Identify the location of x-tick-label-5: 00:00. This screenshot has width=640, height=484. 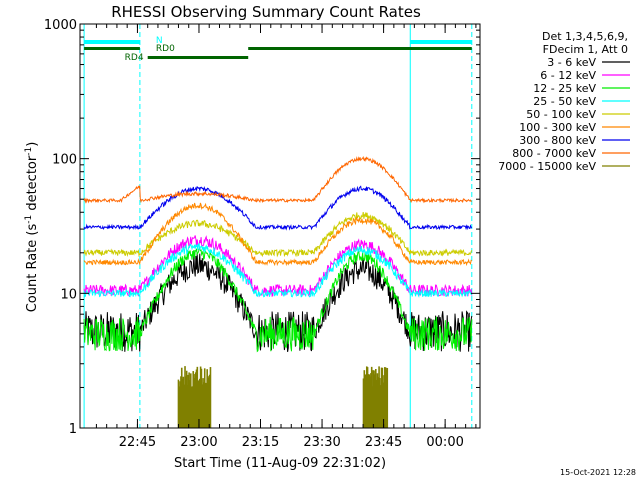
(444, 442).